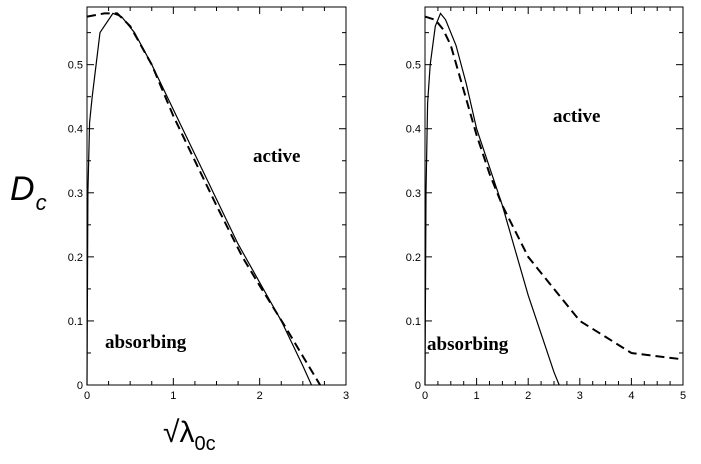 Image resolution: width=701 pixels, height=464 pixels. What do you see at coordinates (22, 189) in the screenshot?
I see `y-axis-title-main: D` at bounding box center [22, 189].